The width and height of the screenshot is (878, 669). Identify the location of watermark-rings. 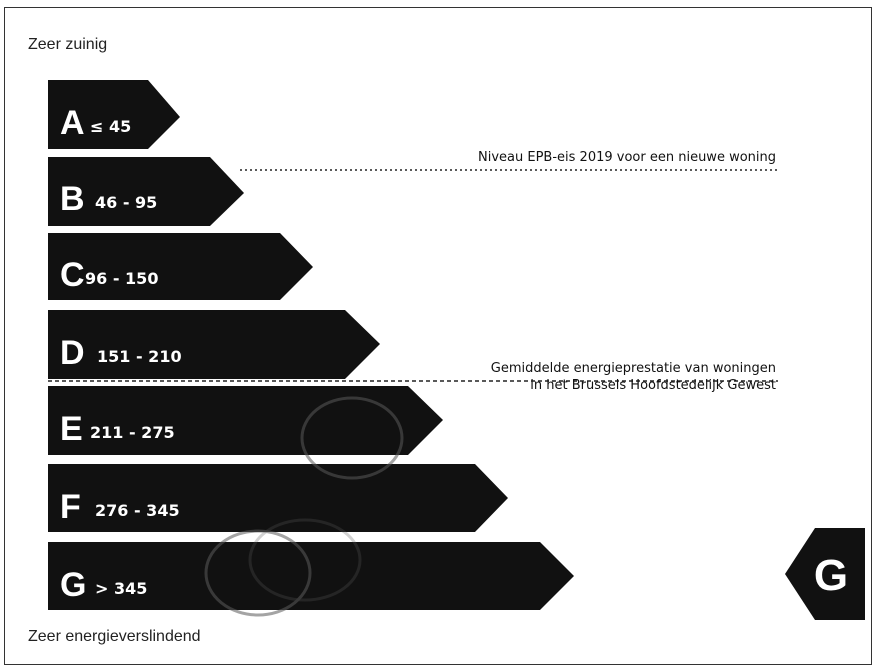
(304, 506).